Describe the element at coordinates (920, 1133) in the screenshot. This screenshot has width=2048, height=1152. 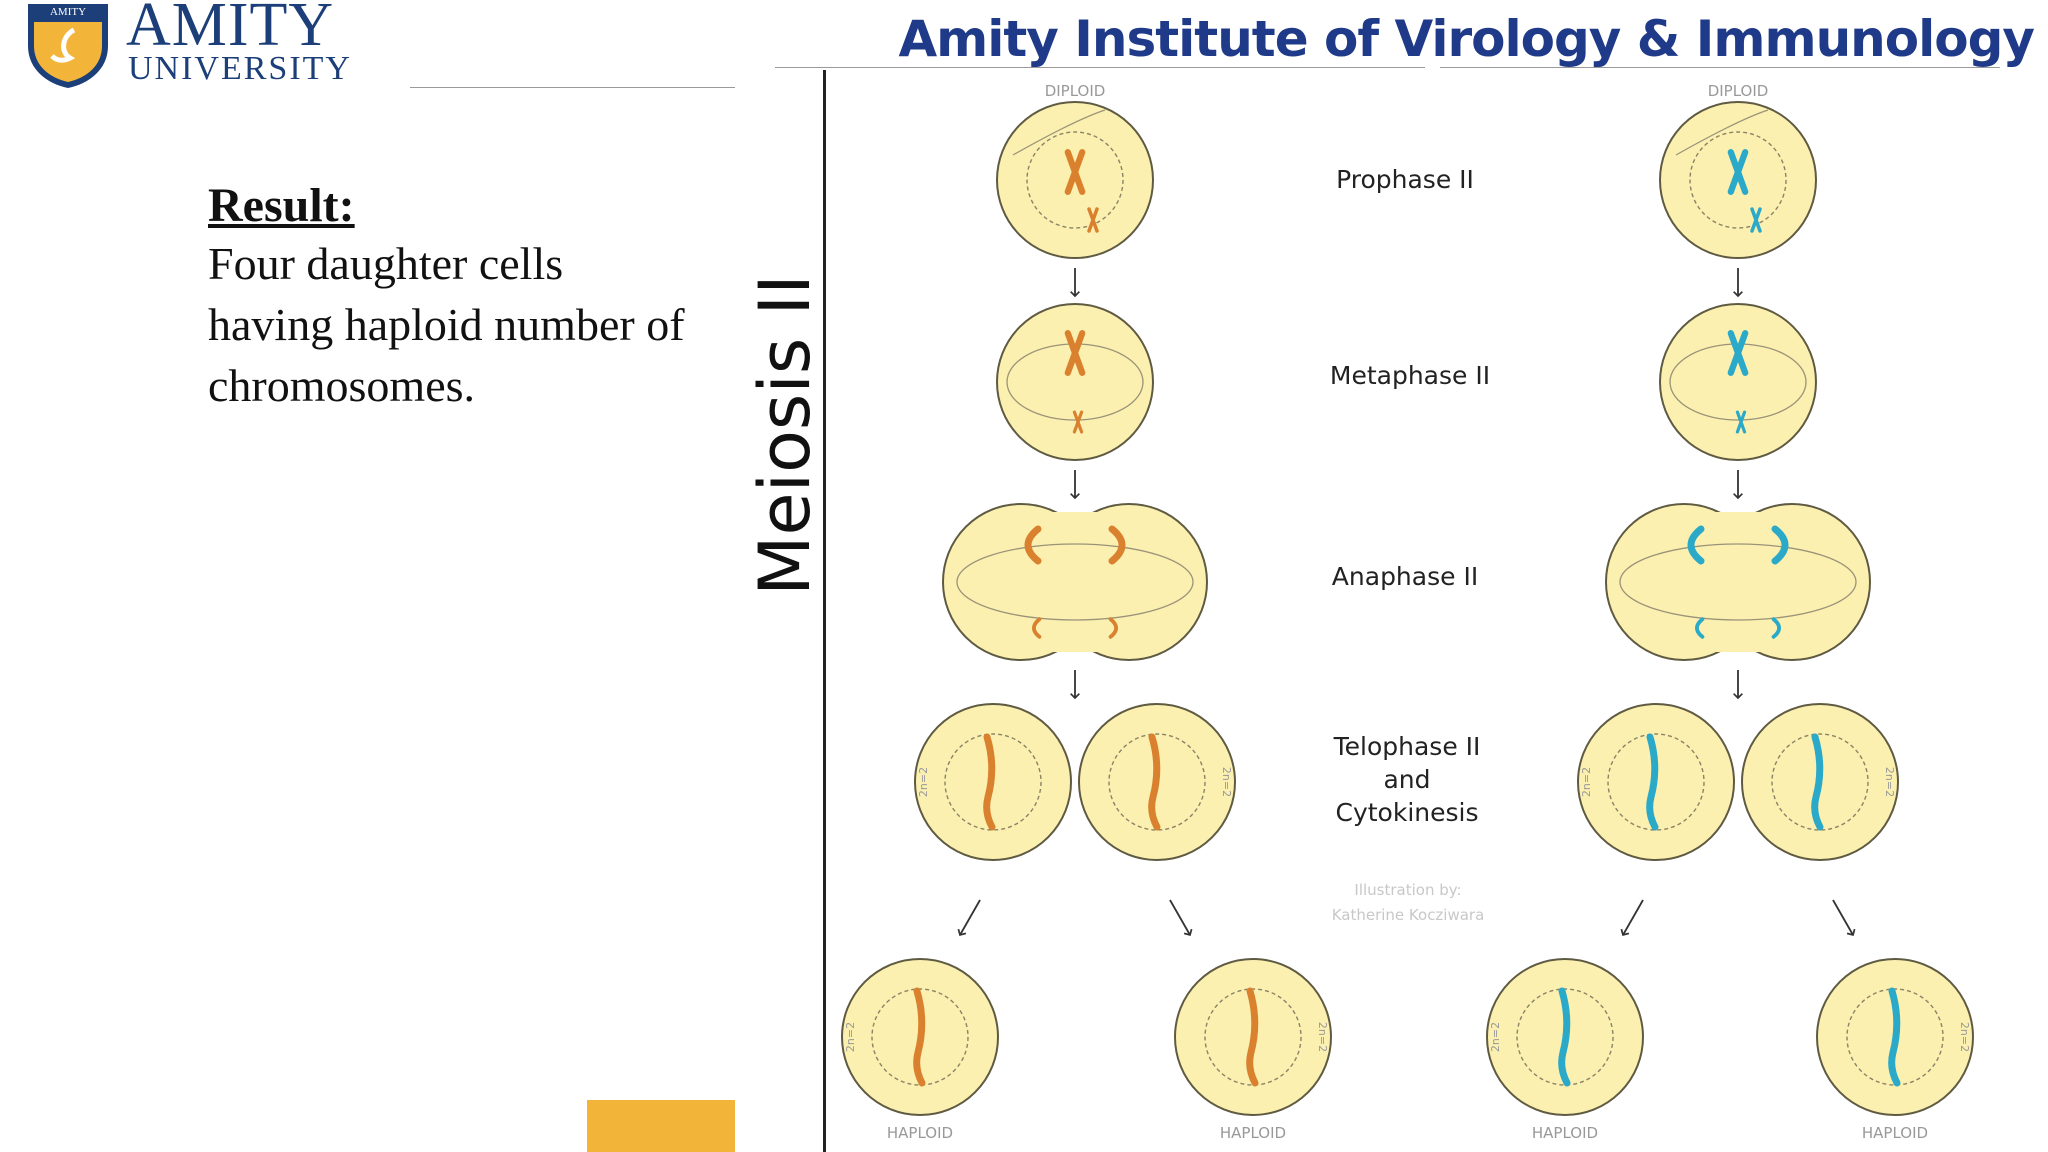
I see `haploid-label-1: HAPLOID` at that location.